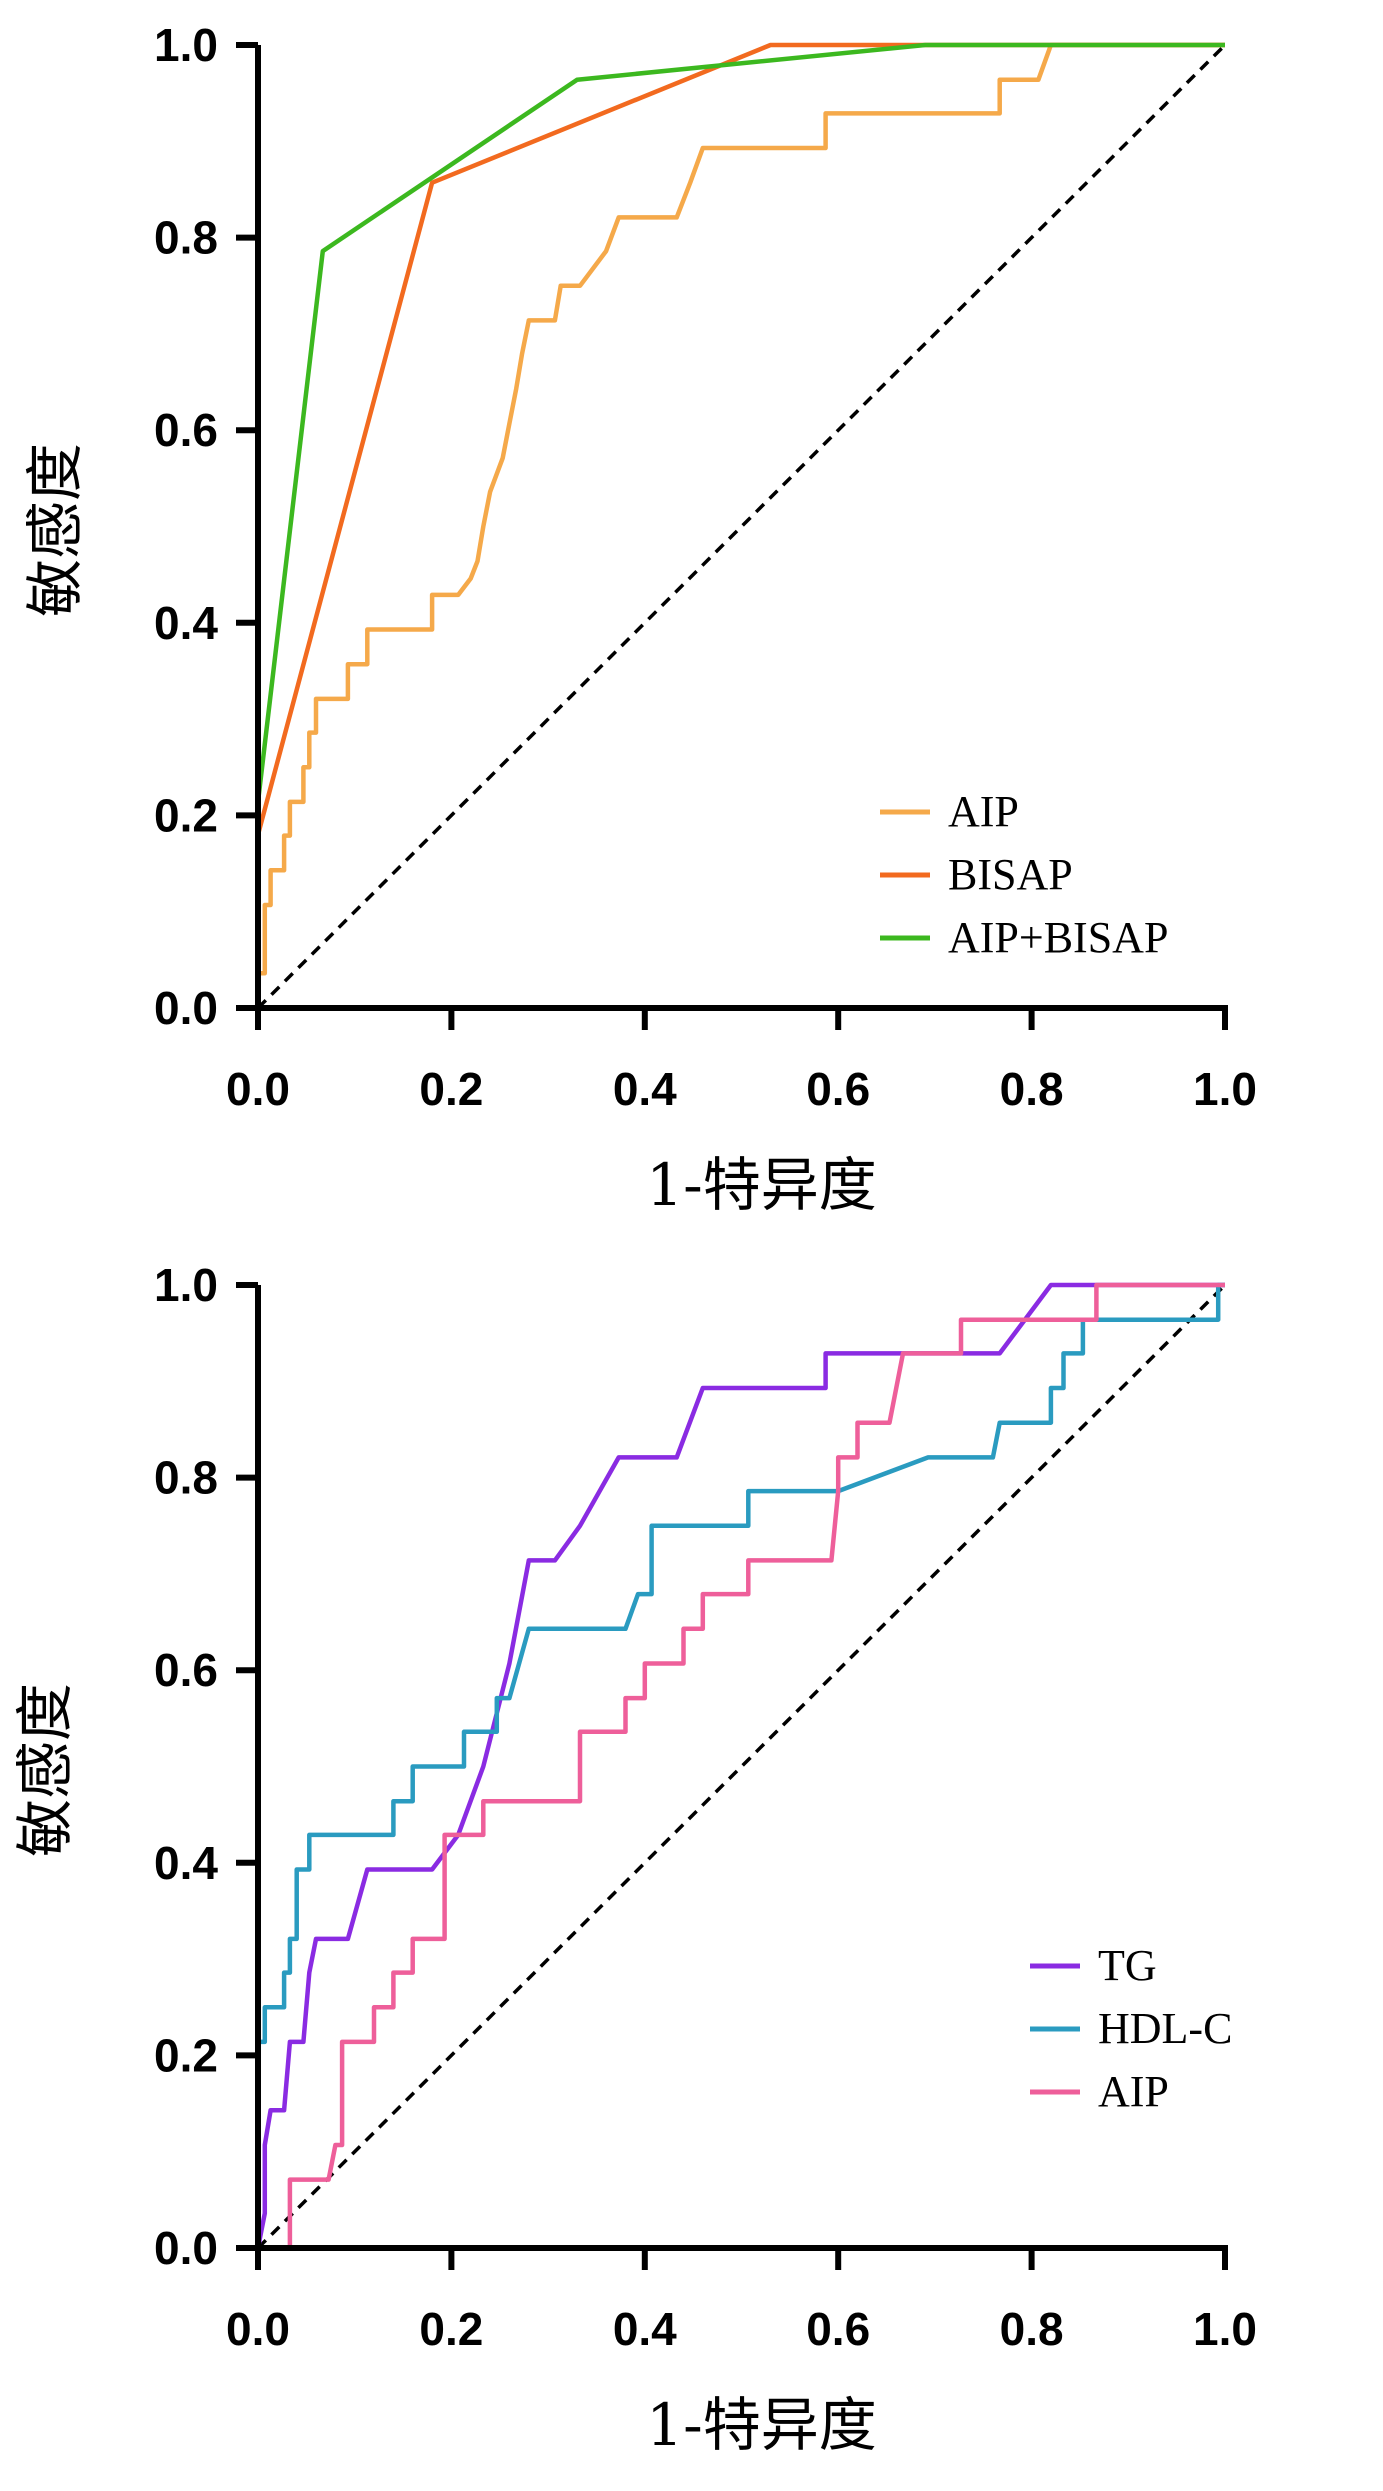  What do you see at coordinates (1058, 937) in the screenshot?
I see `legend-label: AIP+BISAP` at bounding box center [1058, 937].